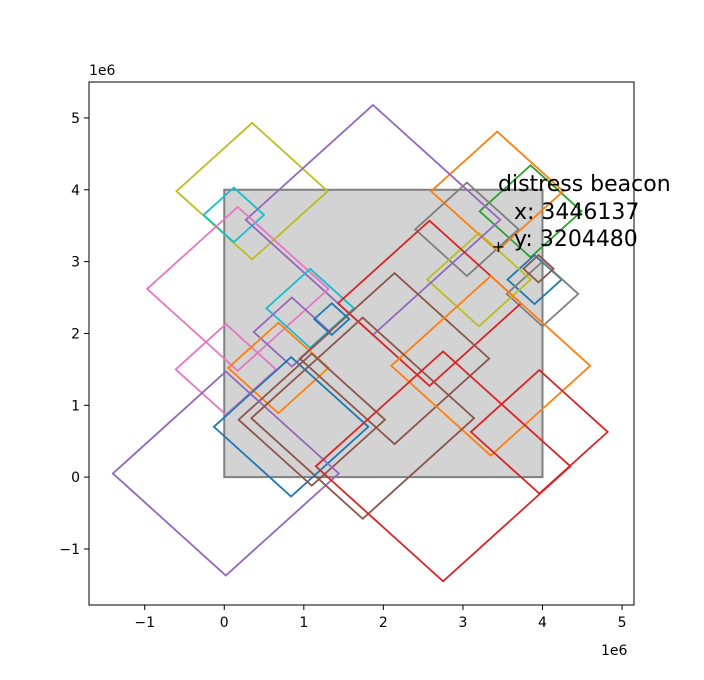 Image resolution: width=704 pixels, height=680 pixels. Describe the element at coordinates (75, 119) in the screenshot. I see `y-tick-label: 5` at that location.